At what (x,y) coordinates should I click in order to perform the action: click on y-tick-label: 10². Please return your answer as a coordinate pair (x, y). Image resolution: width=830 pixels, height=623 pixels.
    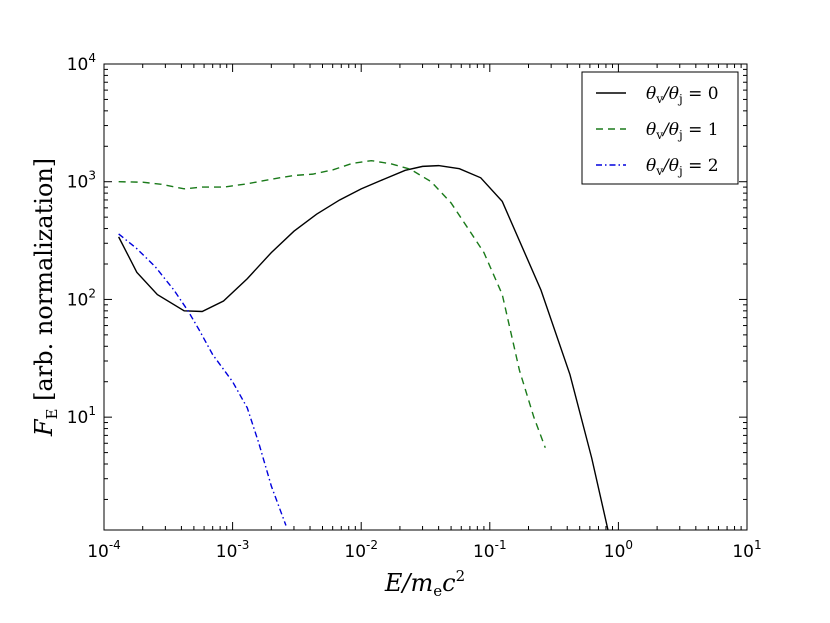
    Looking at the image, I should click on (81, 298).